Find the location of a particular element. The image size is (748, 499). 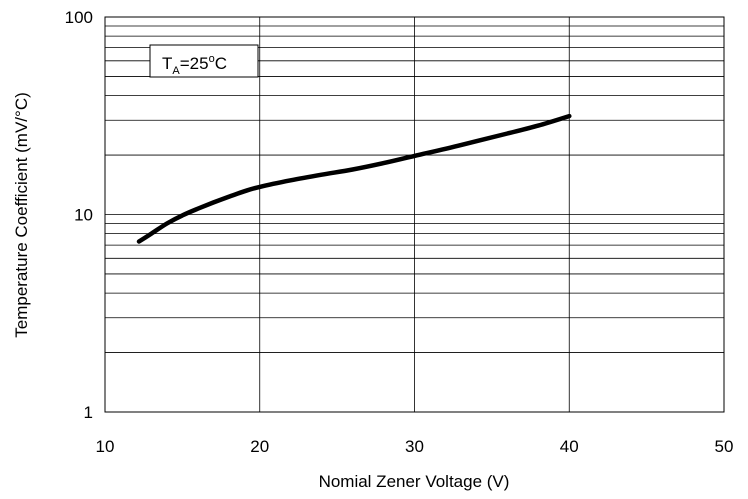

annotation-eq: =25 is located at coordinates (194, 63).